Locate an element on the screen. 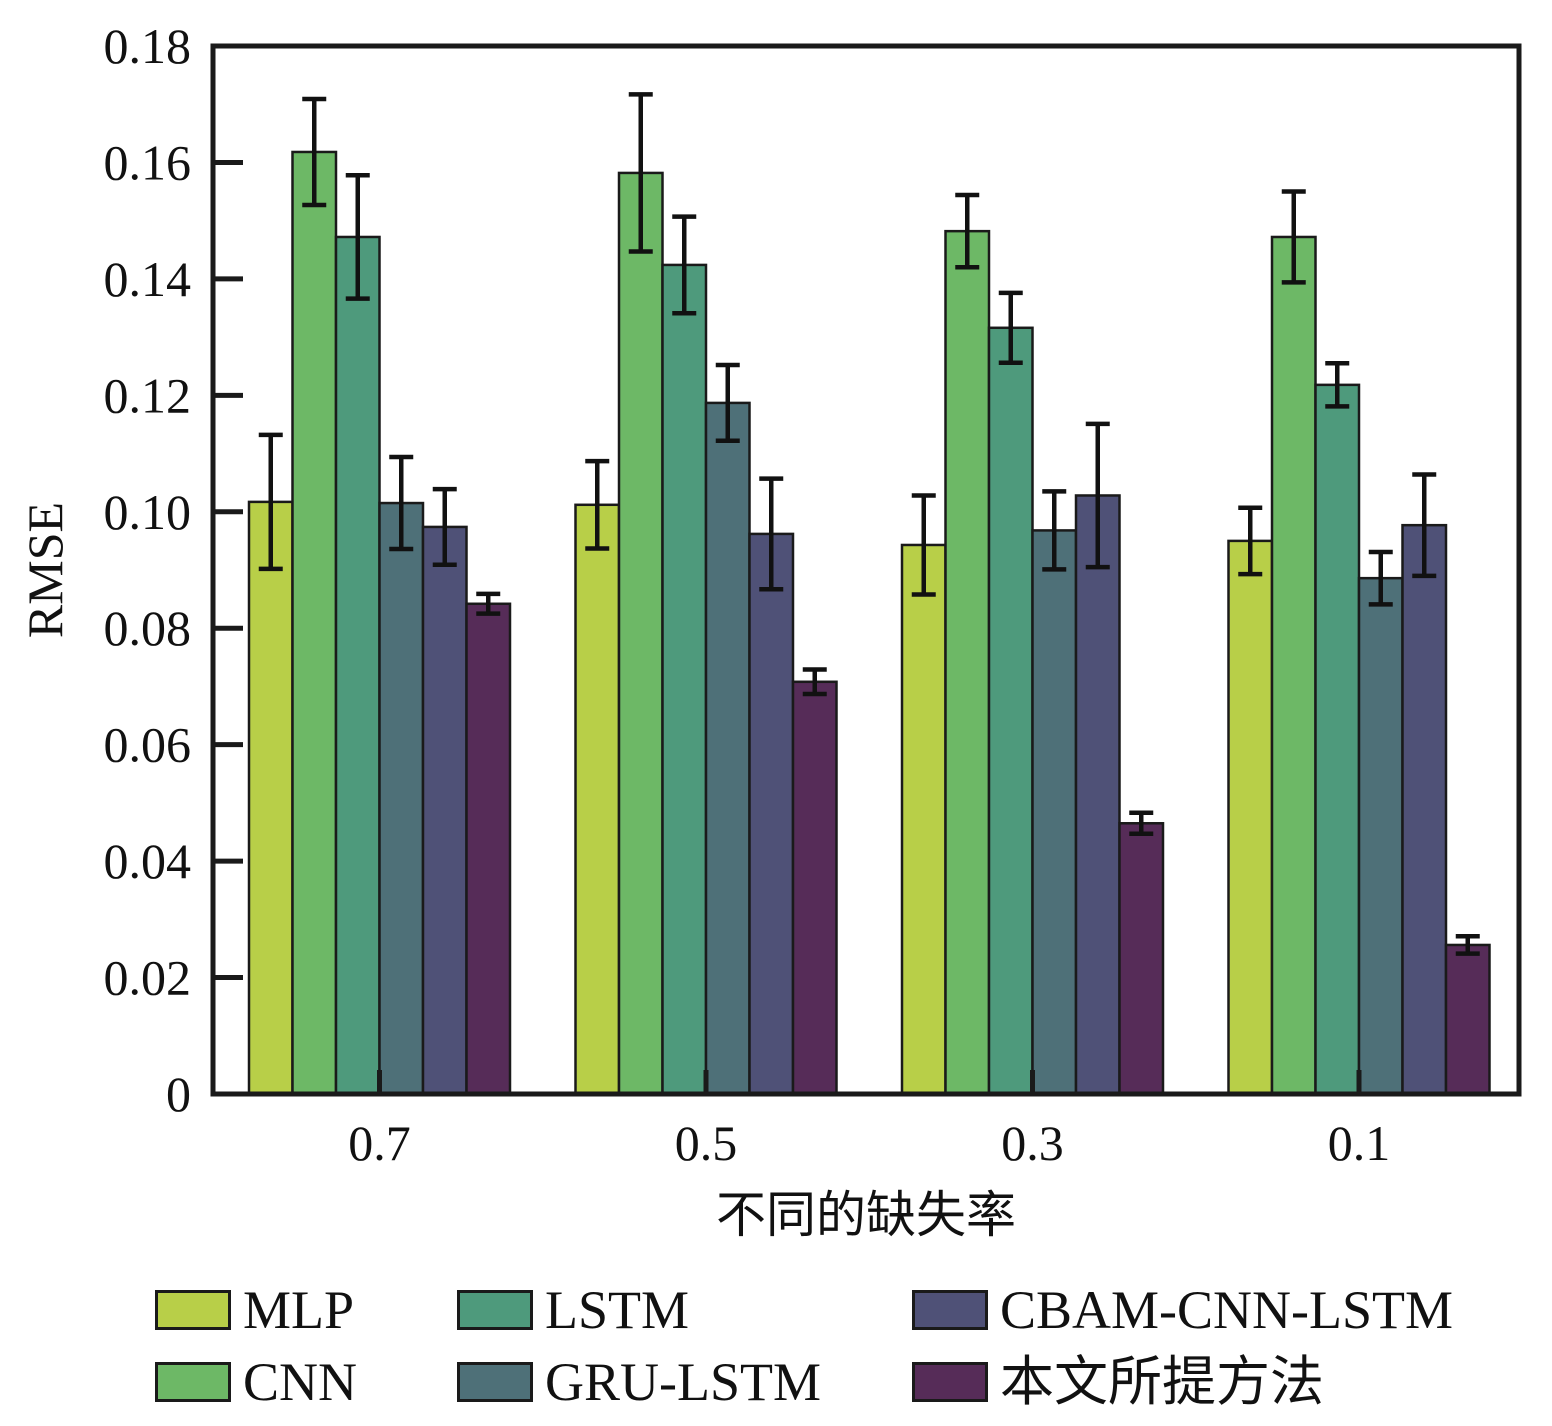 The height and width of the screenshot is (1426, 1552). bar-CBAM-CNN-LSTM-0.1 is located at coordinates (1424, 809).